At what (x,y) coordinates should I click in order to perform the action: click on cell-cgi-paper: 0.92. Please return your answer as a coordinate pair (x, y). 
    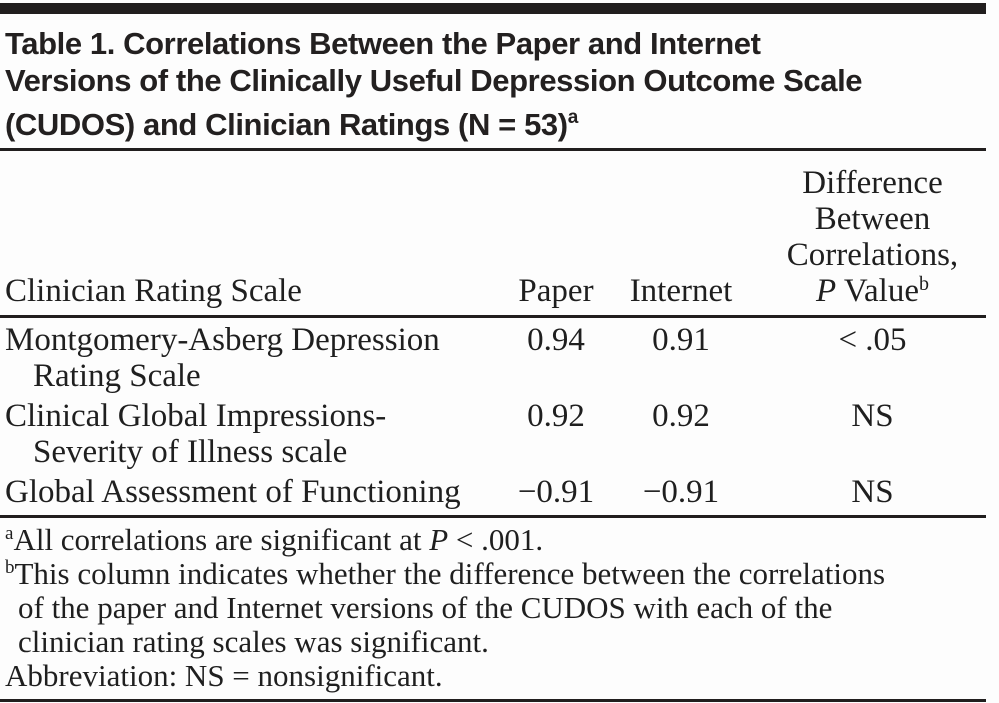
    Looking at the image, I should click on (556, 416).